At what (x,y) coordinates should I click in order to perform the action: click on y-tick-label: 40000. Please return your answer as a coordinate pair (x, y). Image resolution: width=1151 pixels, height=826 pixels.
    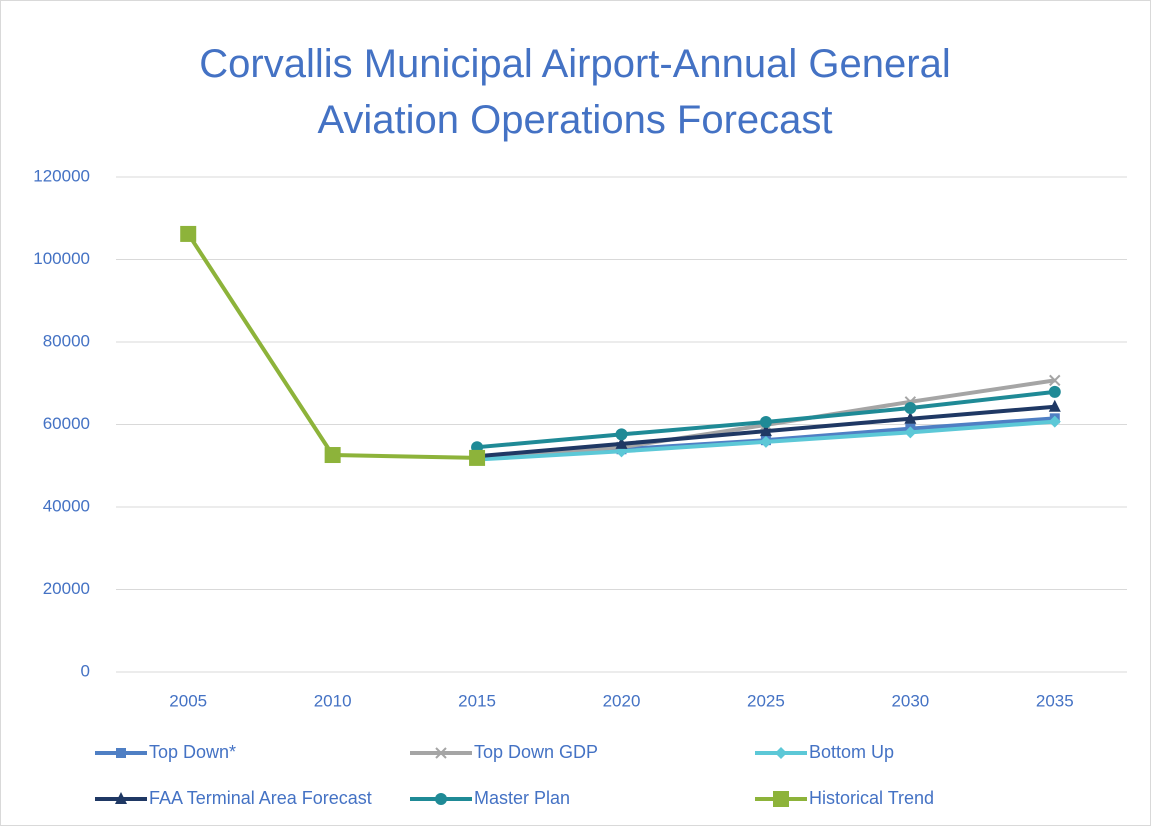
    Looking at the image, I should click on (66, 505).